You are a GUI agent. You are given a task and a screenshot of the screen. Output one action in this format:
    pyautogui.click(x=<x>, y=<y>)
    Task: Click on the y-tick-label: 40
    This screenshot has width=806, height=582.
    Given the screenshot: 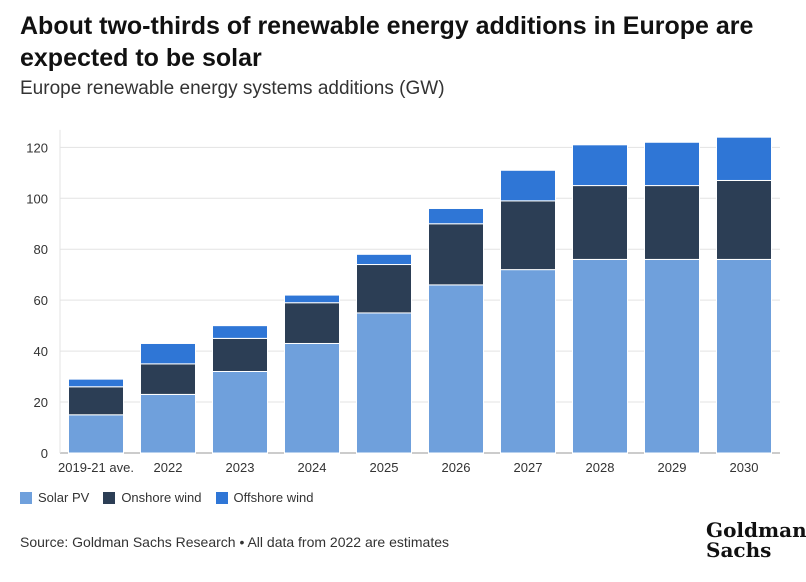 What is the action you would take?
    pyautogui.click(x=41, y=351)
    